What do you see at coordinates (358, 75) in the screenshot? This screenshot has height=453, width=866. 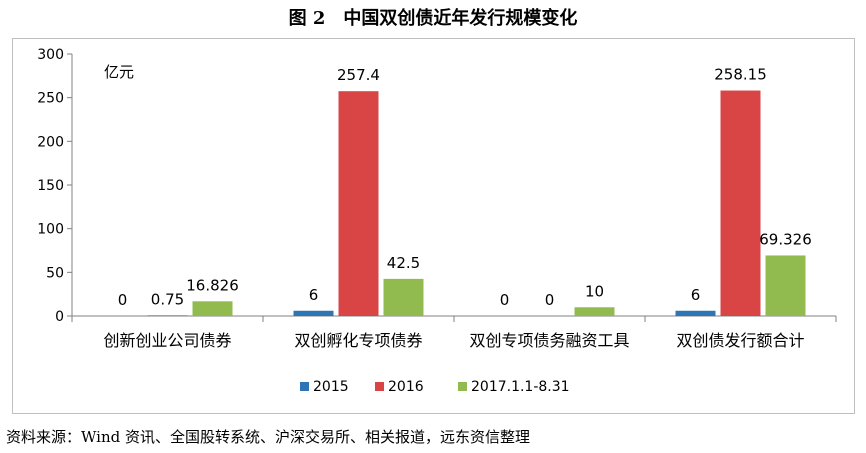 I see `data-label: 257.4` at bounding box center [358, 75].